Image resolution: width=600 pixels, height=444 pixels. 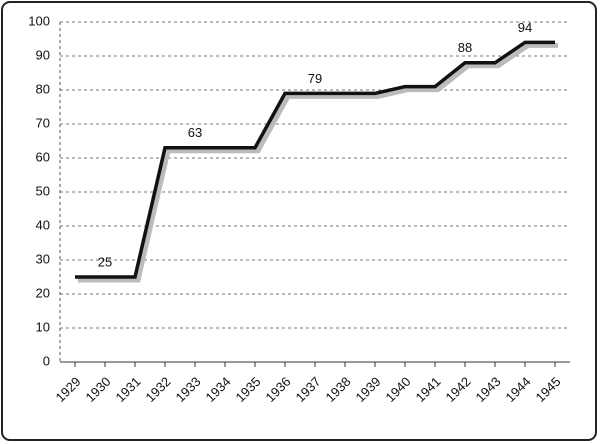 I want to click on y-tick-label: 100, so click(x=39, y=20).